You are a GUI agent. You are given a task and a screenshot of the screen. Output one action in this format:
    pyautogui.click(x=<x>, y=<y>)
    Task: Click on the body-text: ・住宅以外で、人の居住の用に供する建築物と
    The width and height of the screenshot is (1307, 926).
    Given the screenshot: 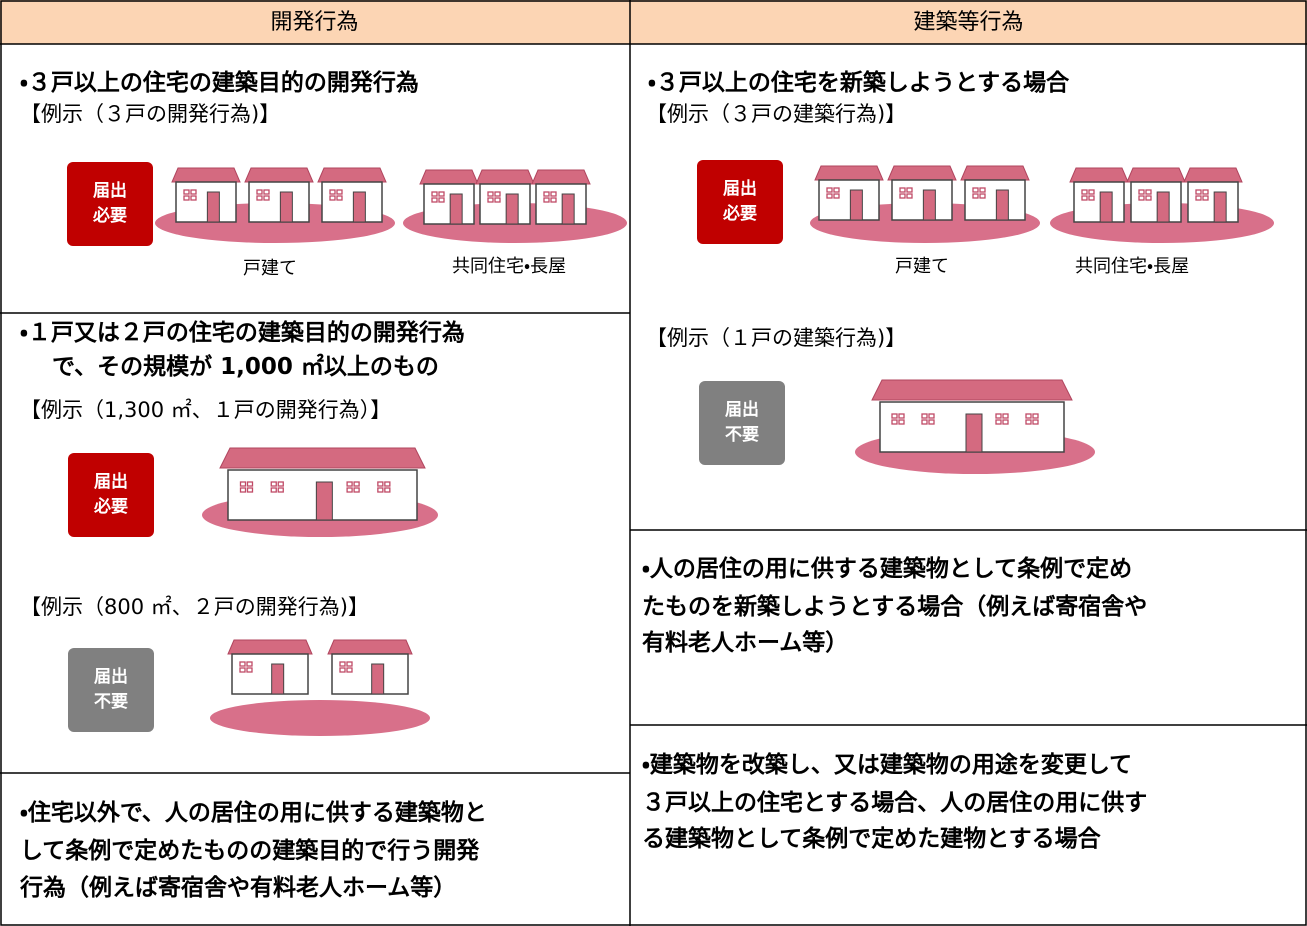 What is the action you would take?
    pyautogui.click(x=253, y=813)
    